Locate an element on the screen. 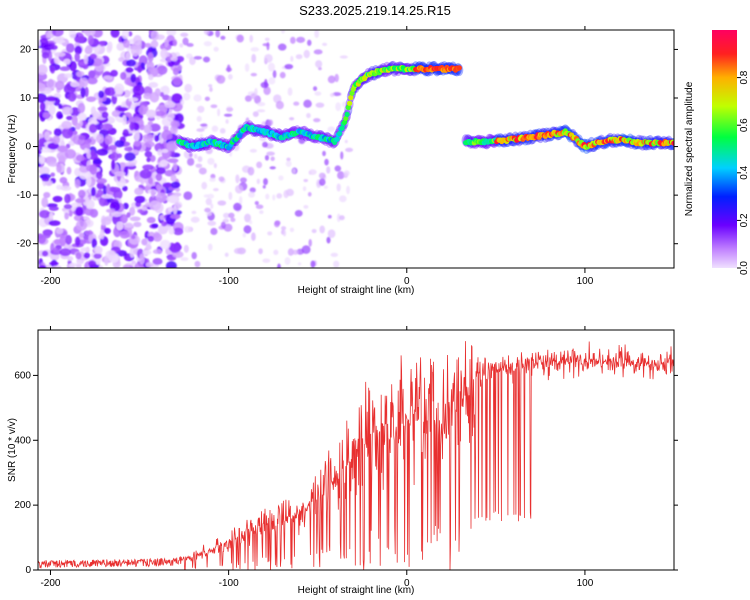 The height and width of the screenshot is (600, 750). colorbar-tick-label: 0.6 is located at coordinates (744, 125).